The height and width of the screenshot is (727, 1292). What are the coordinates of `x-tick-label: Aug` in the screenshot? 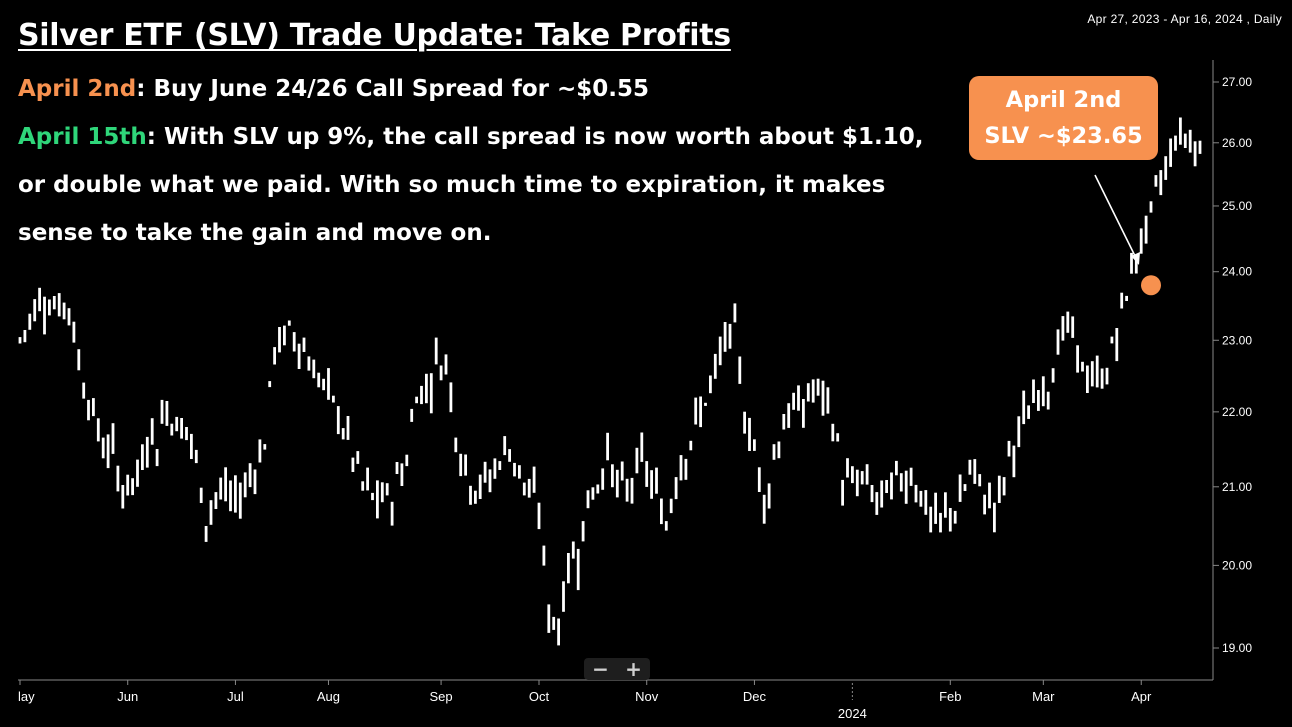 It's located at (328, 696).